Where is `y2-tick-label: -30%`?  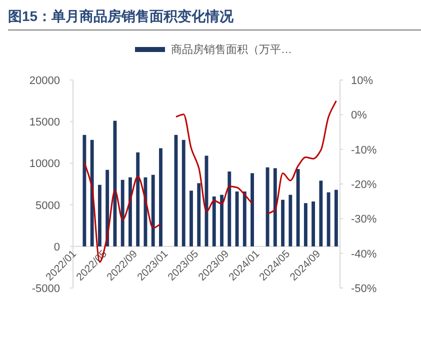
y2-tick-label: -30% is located at coordinates (364, 220).